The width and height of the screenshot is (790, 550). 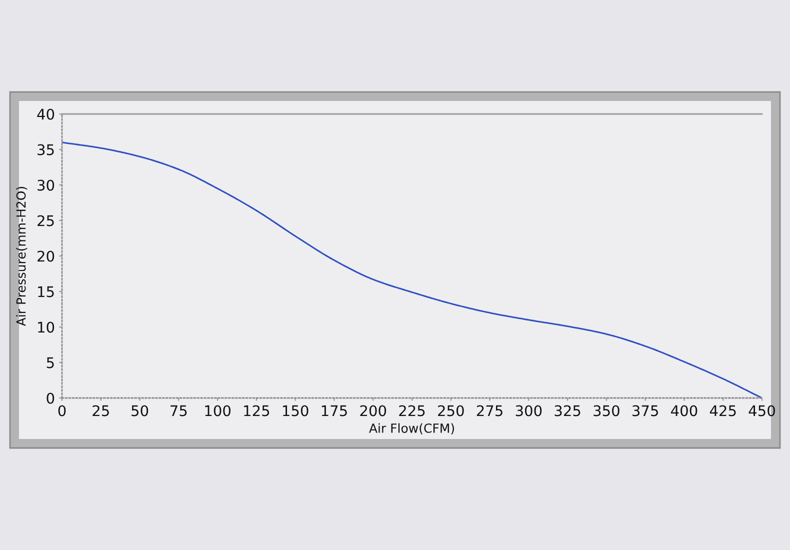 What do you see at coordinates (684, 410) in the screenshot?
I see `x-tick-label: 400` at bounding box center [684, 410].